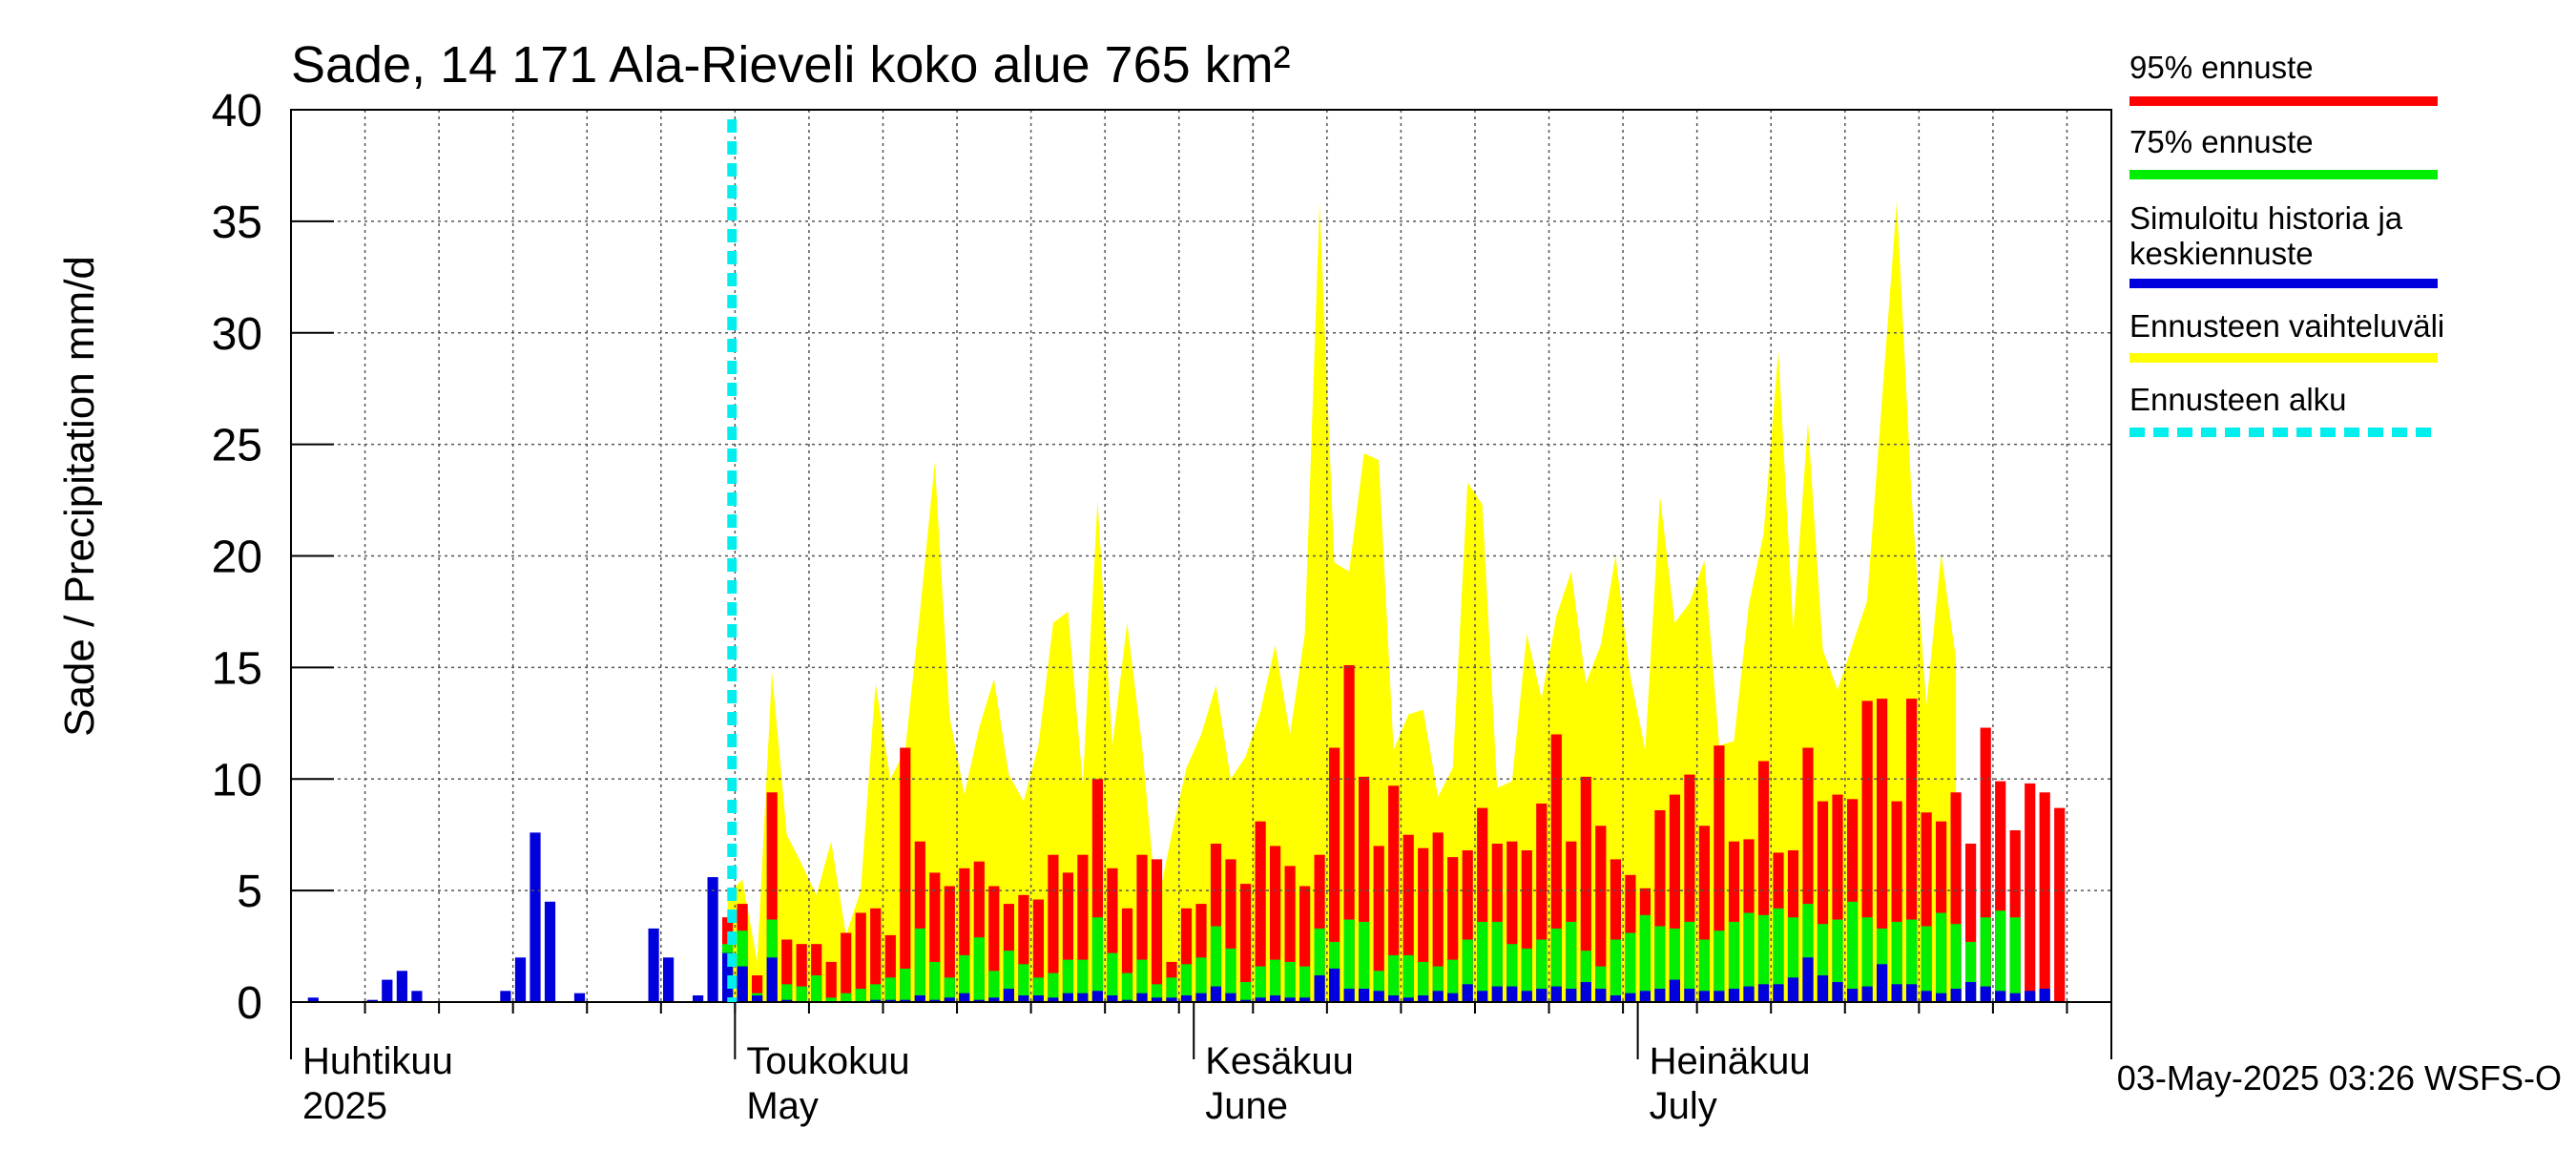  What do you see at coordinates (237, 446) in the screenshot?
I see `y-tick-label: 25` at bounding box center [237, 446].